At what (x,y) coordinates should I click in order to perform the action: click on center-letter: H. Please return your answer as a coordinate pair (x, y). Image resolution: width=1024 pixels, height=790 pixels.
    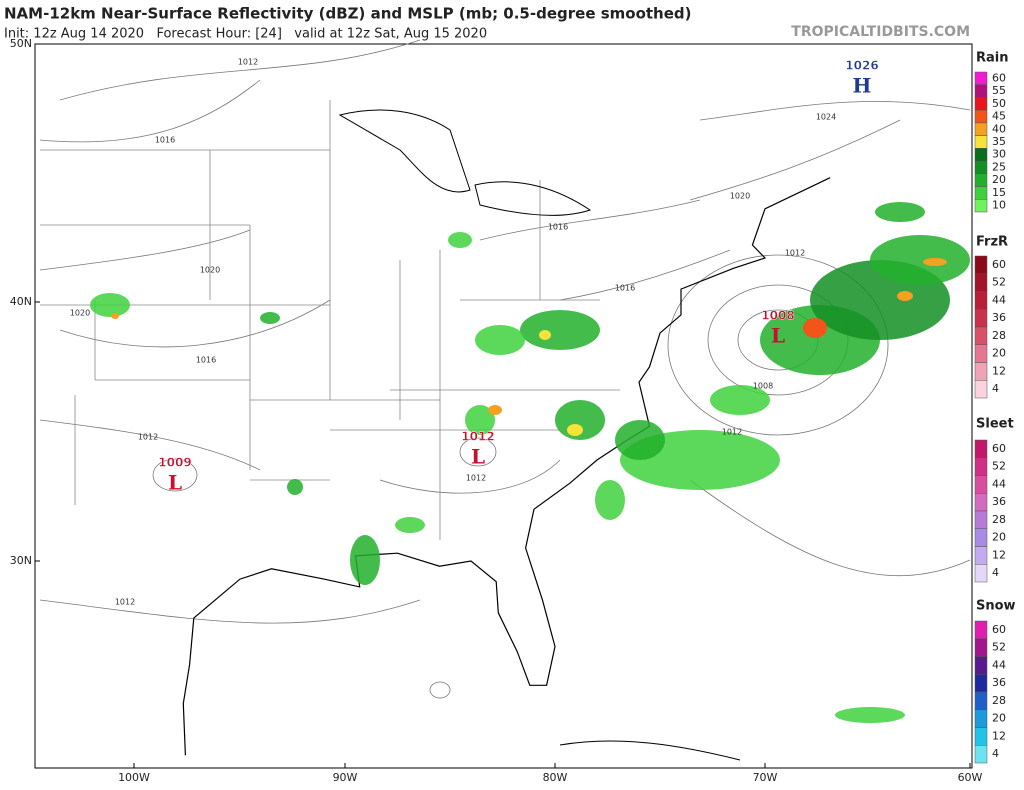
    Looking at the image, I should click on (862, 86).